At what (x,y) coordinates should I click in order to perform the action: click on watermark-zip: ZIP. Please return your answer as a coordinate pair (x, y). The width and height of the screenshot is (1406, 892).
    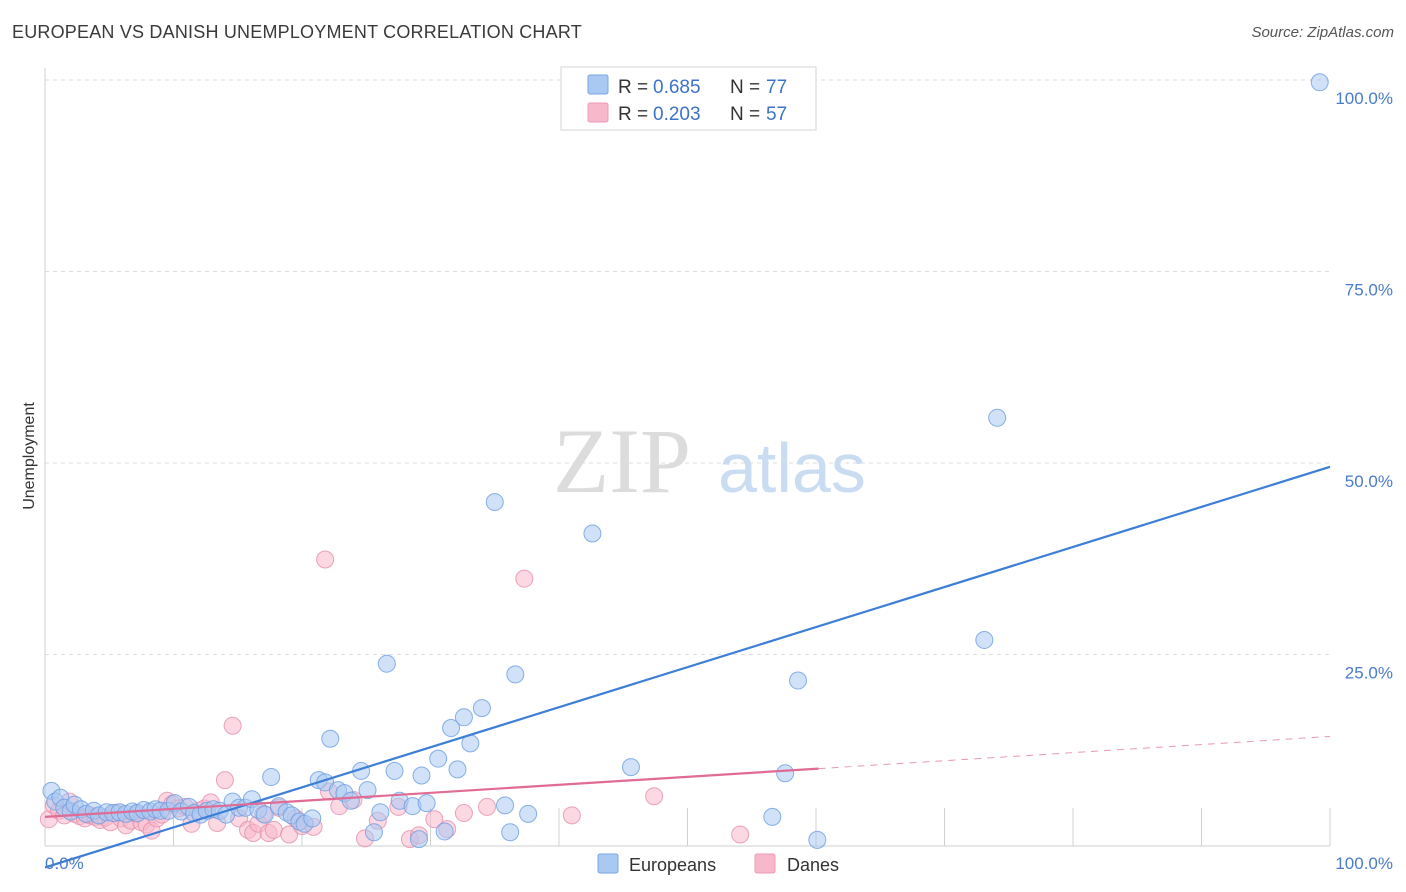
    Looking at the image, I should click on (622, 461).